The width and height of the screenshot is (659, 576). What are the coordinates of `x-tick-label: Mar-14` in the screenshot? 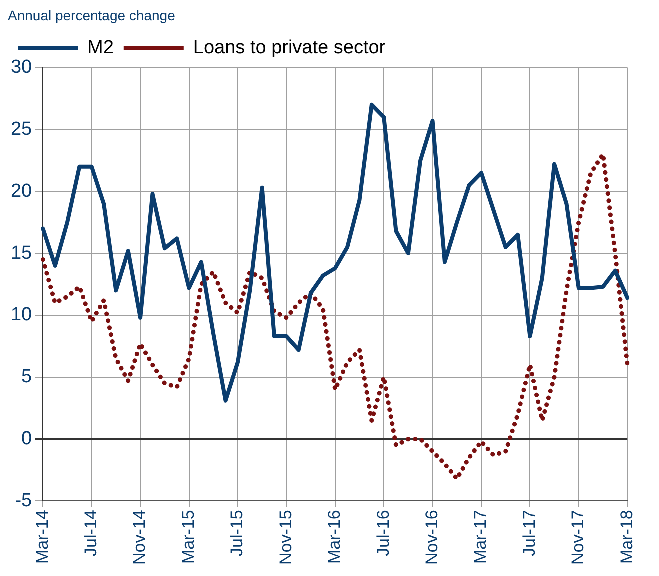 It's located at (42, 537).